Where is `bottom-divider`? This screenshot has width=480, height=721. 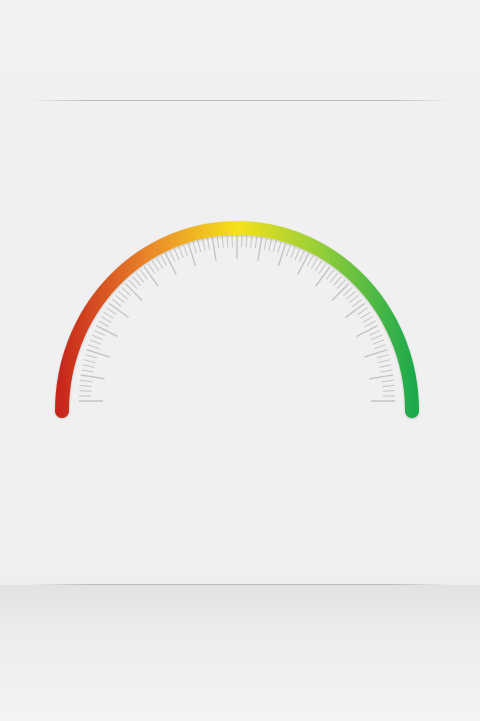 bottom-divider is located at coordinates (240, 584).